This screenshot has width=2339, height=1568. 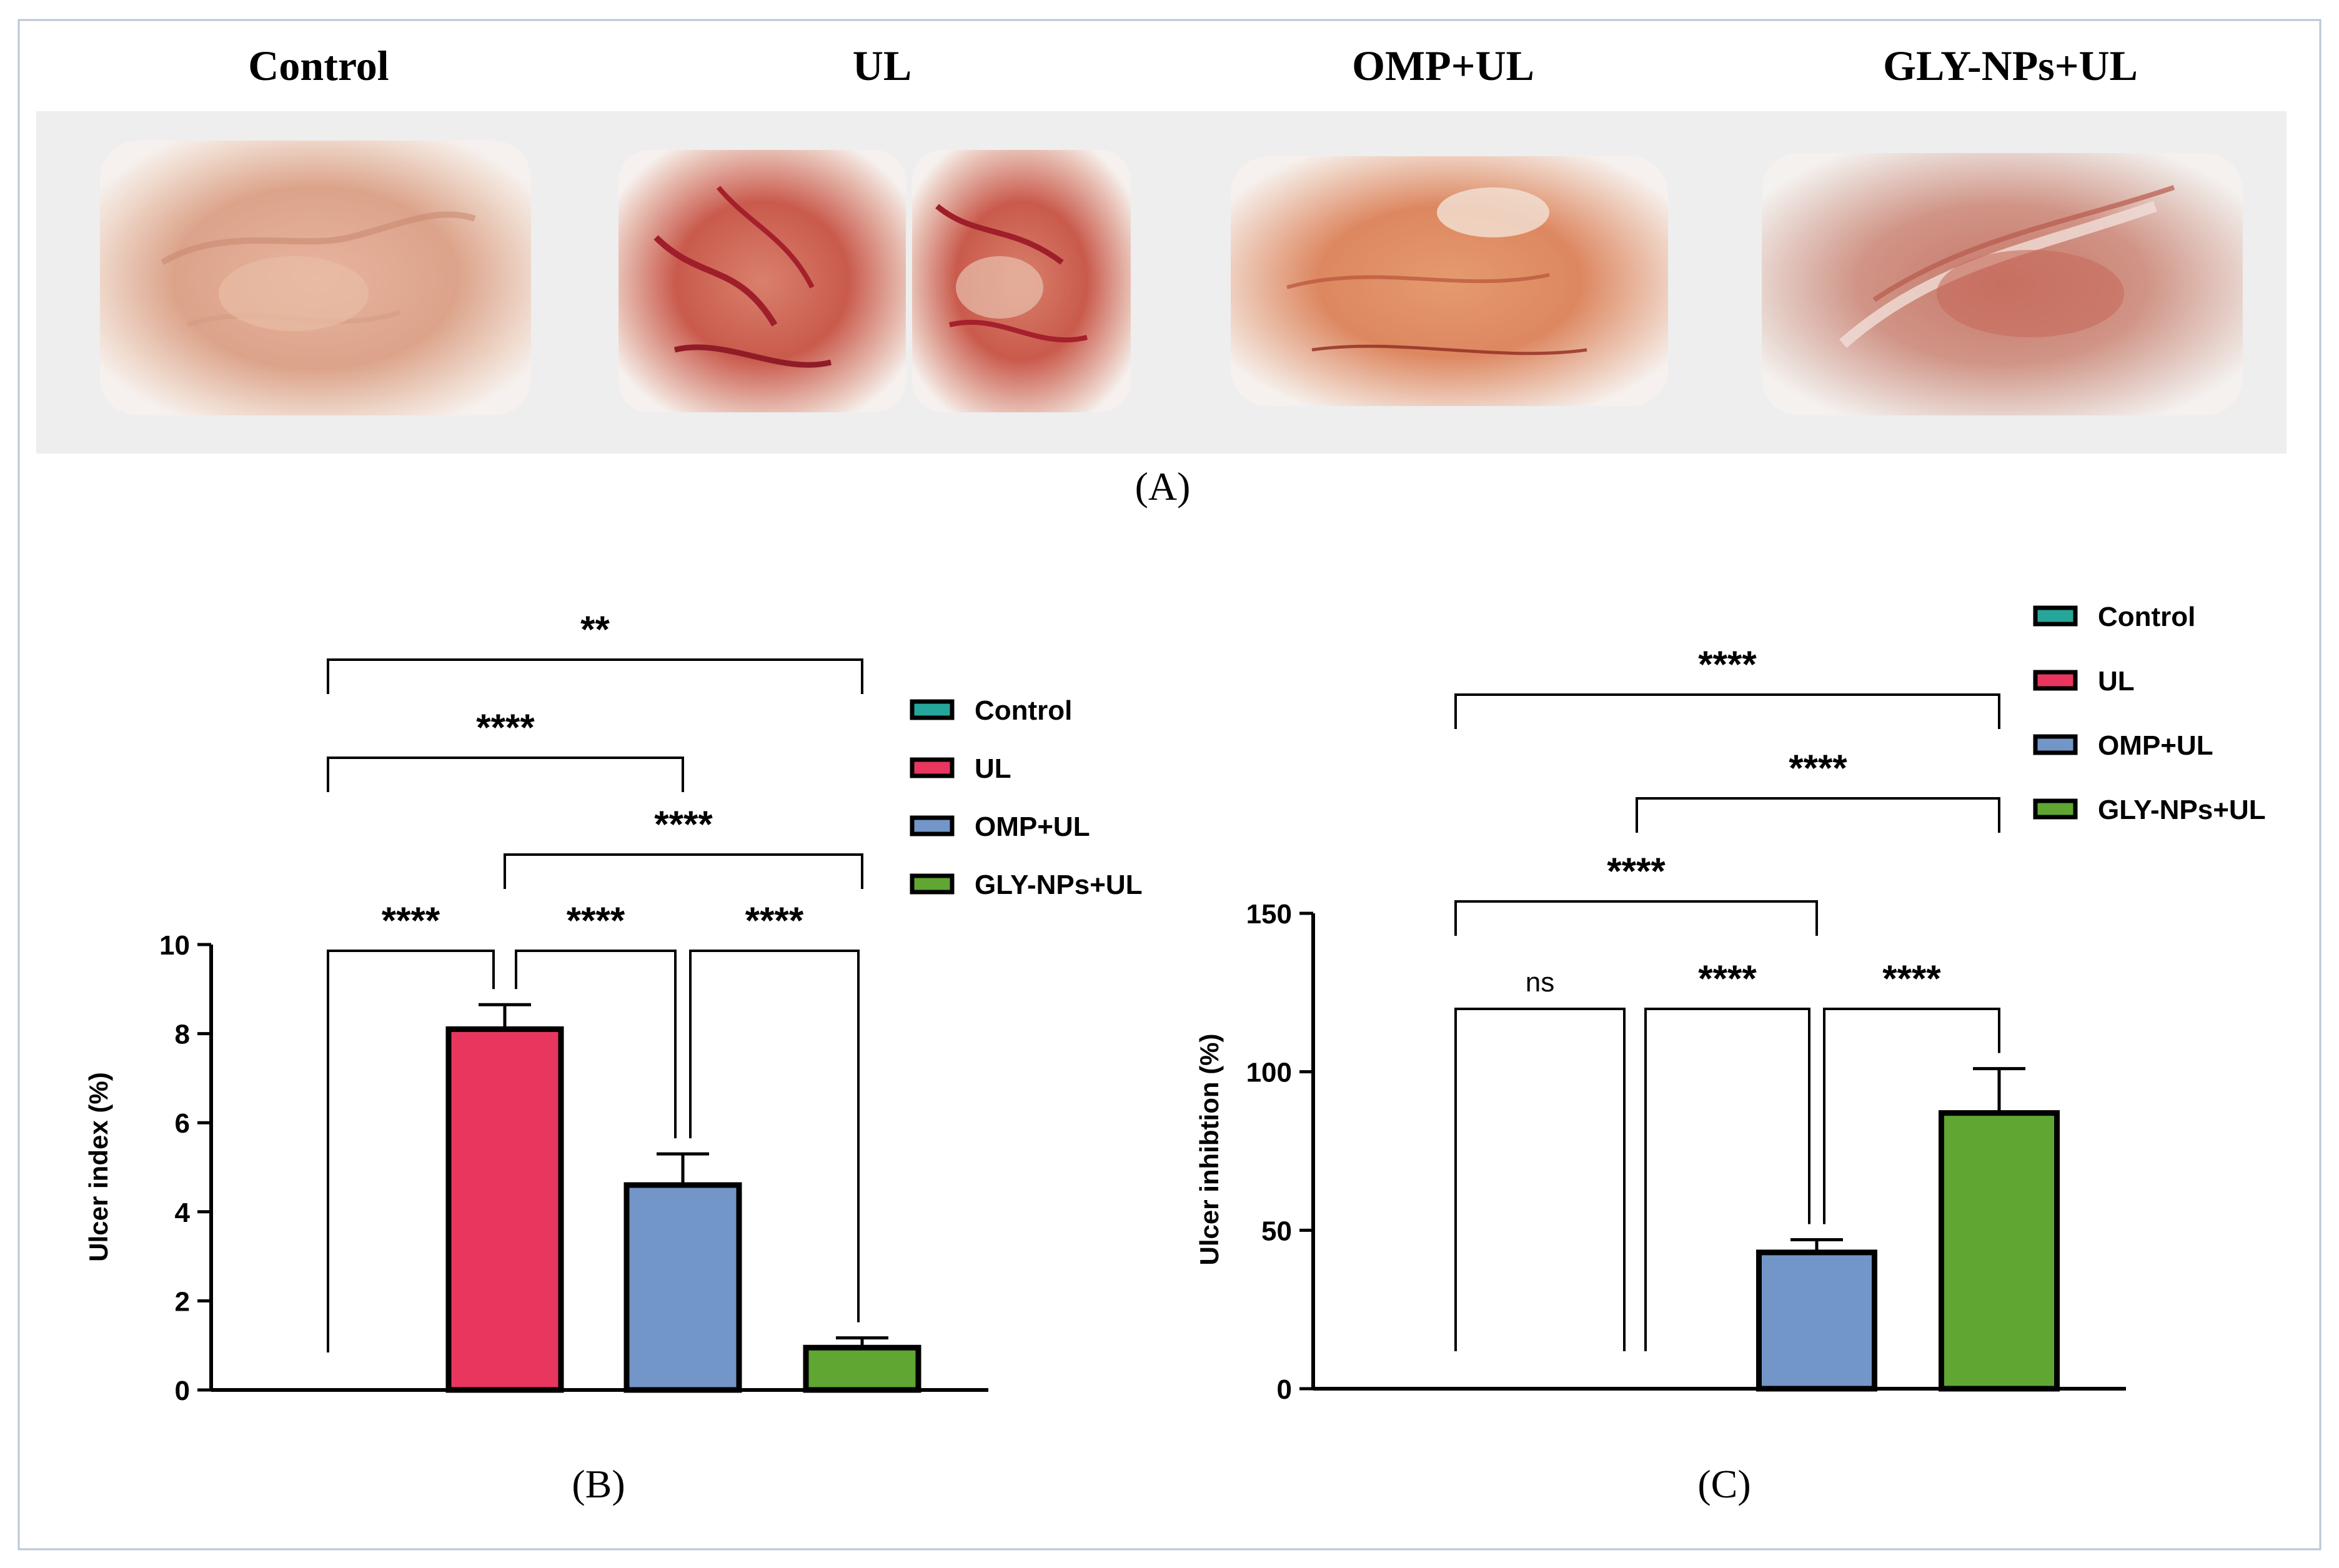 I want to click on panel-c-caption: (C), so click(x=1724, y=1484).